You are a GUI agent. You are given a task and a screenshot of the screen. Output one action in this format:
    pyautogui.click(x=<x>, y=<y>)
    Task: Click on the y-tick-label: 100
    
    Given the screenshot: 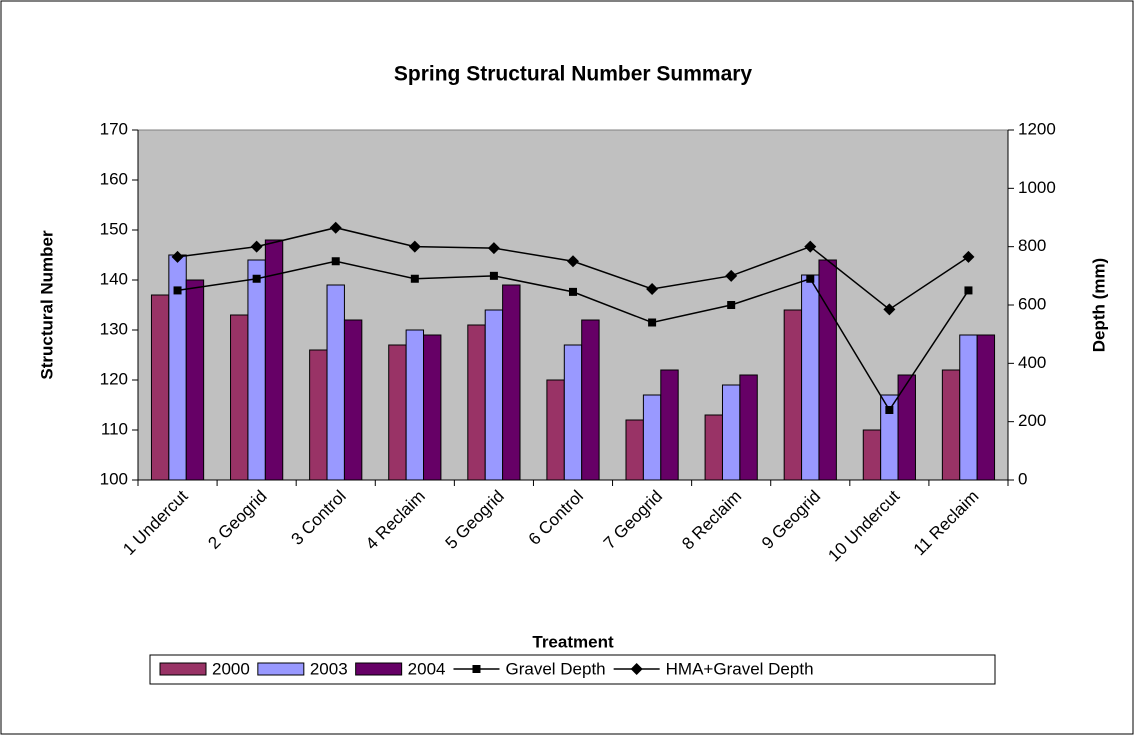 What is the action you would take?
    pyautogui.click(x=114, y=478)
    